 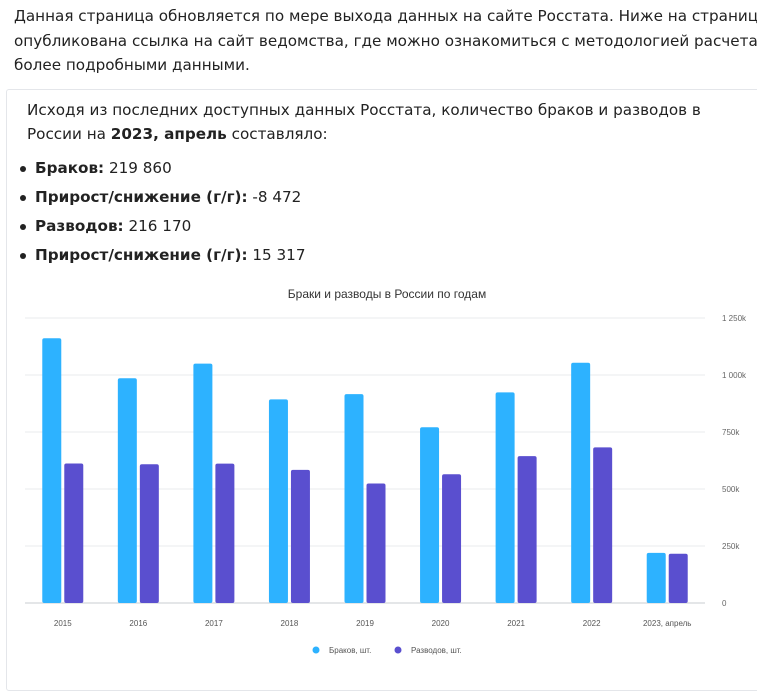 What do you see at coordinates (140, 168) in the screenshot?
I see `fact-value: 219 860` at bounding box center [140, 168].